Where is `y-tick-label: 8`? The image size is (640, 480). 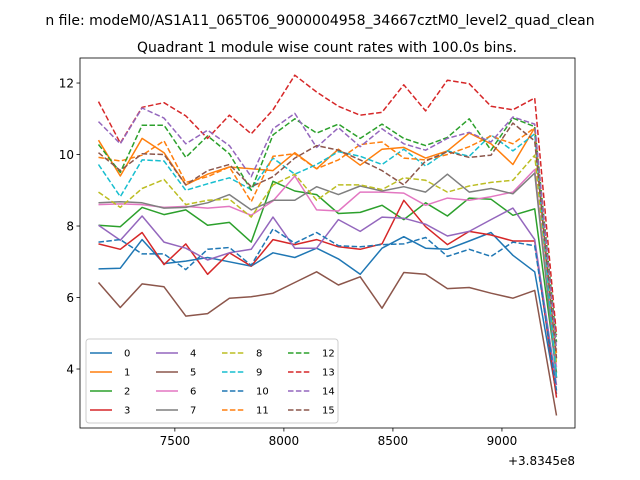 y-tick-label: 8 is located at coordinates (70, 227).